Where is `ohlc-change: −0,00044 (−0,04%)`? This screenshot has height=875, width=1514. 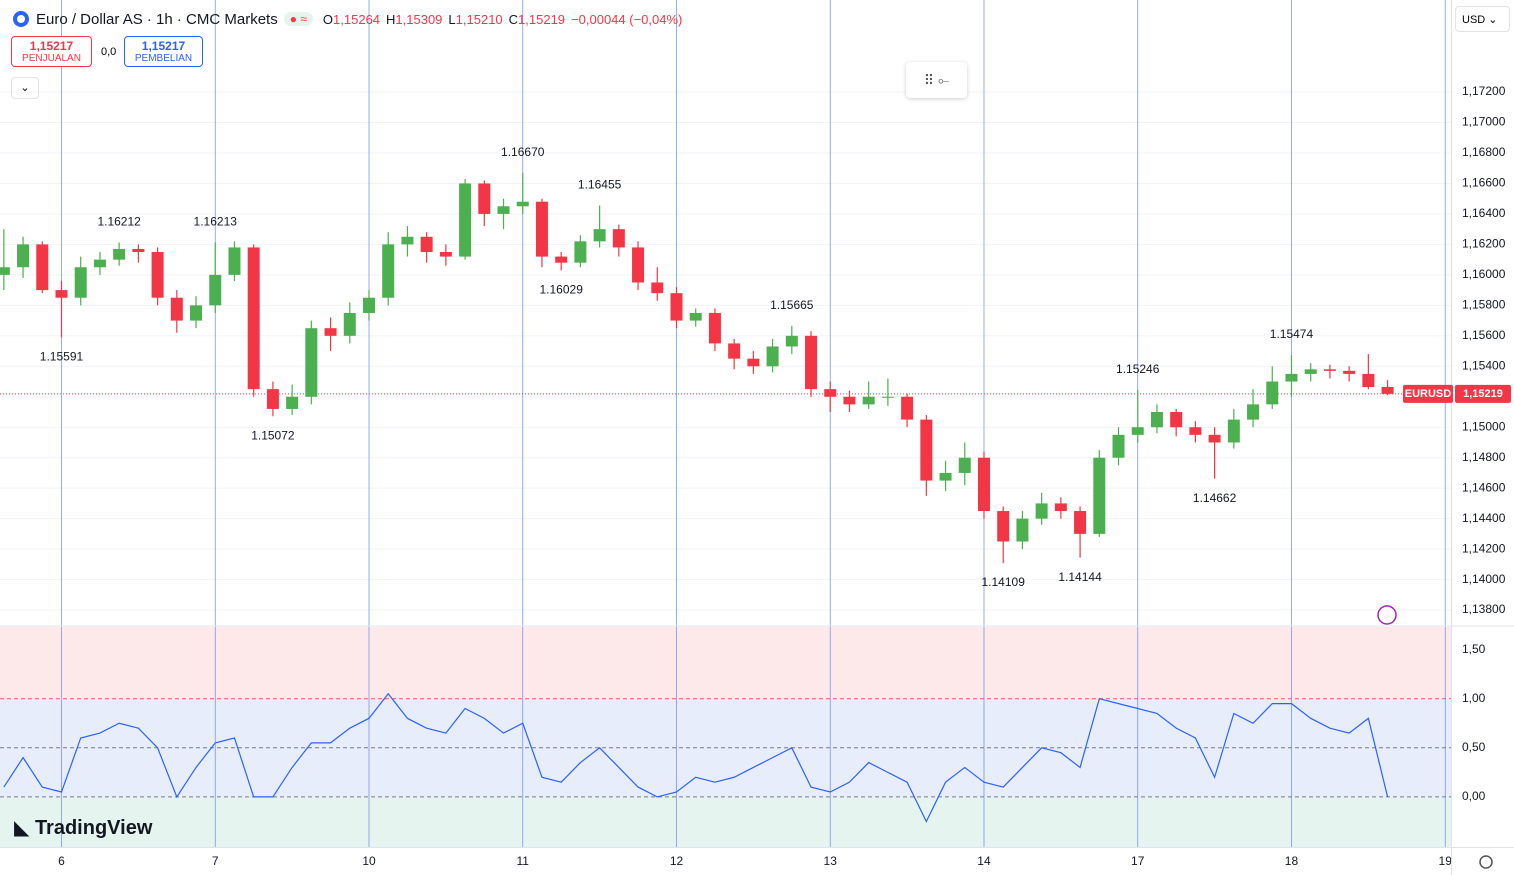 ohlc-change: −0,00044 (−0,04%) is located at coordinates (627, 19).